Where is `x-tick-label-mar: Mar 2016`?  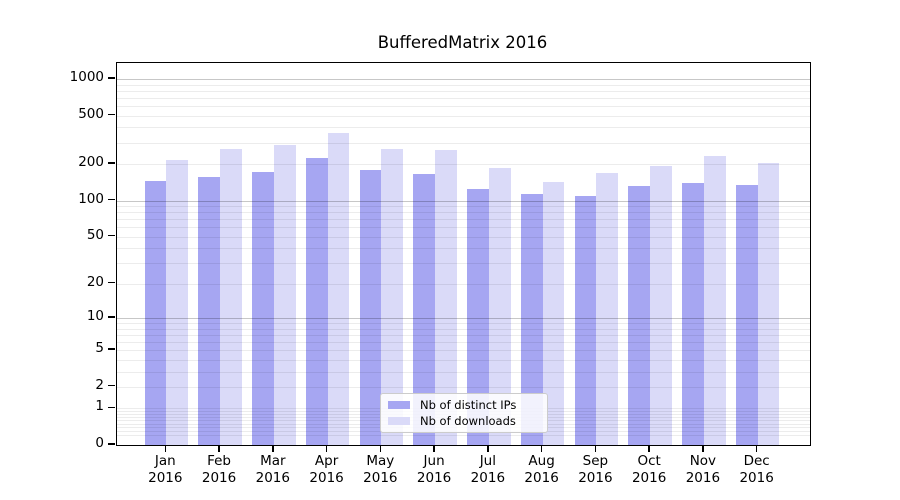 x-tick-label-mar: Mar 2016 is located at coordinates (272, 469).